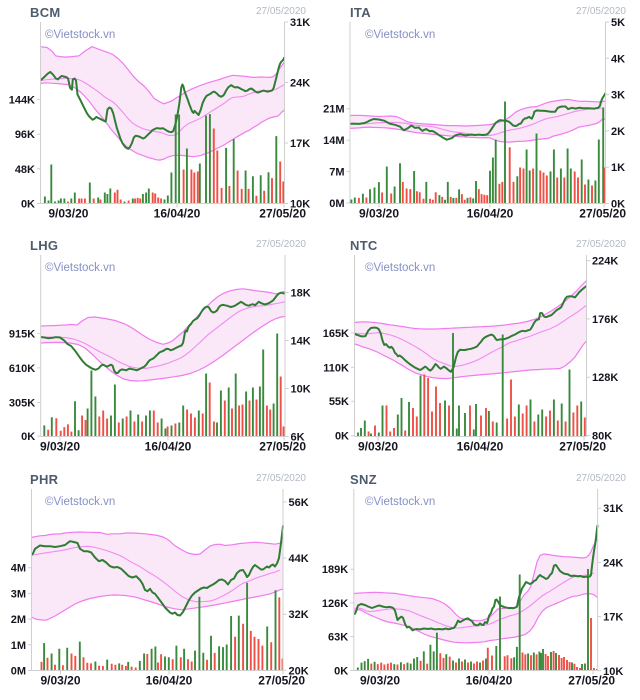  Describe the element at coordinates (22, 334) in the screenshot. I see `svg-text: 915K` at that location.